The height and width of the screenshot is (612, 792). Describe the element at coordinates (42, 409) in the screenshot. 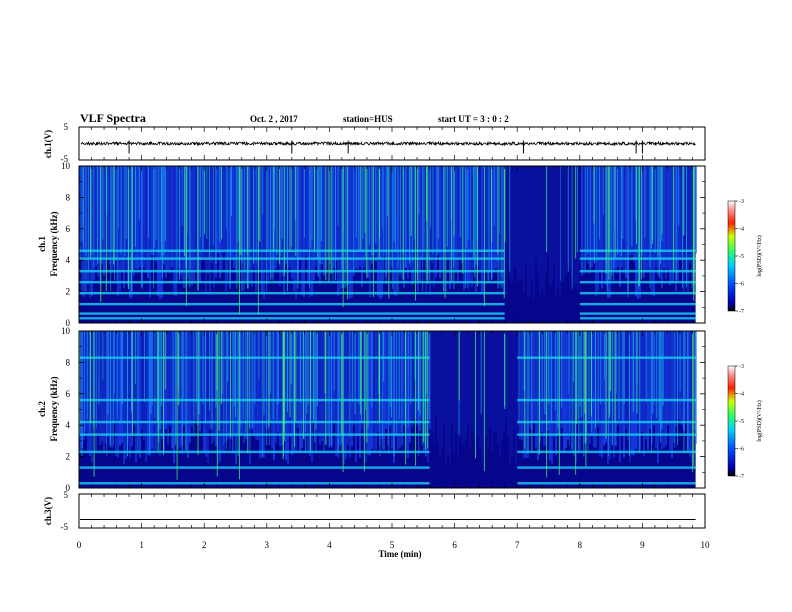

I see `ch2-spectrogram-ylabel-channel: ch.2` at that location.